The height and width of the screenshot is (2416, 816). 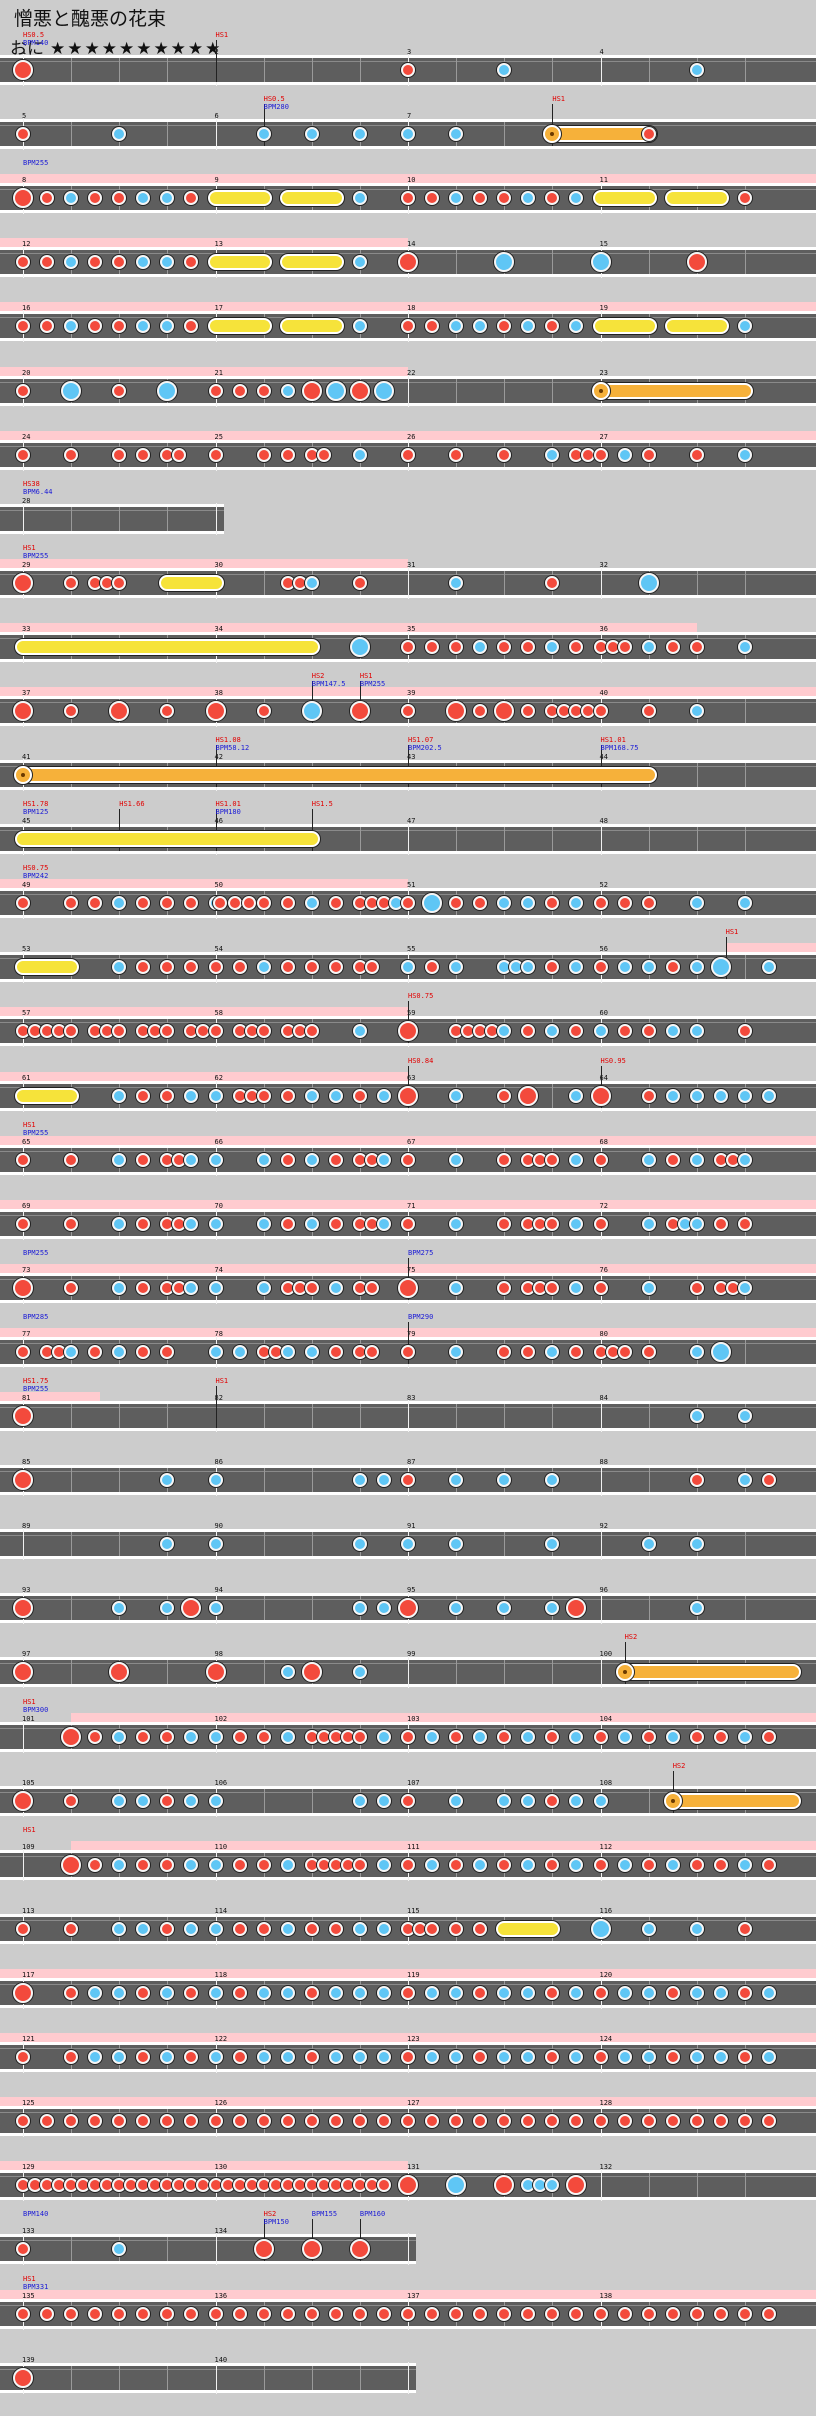 What do you see at coordinates (624, 198) in the screenshot?
I see `drumroll-note` at bounding box center [624, 198].